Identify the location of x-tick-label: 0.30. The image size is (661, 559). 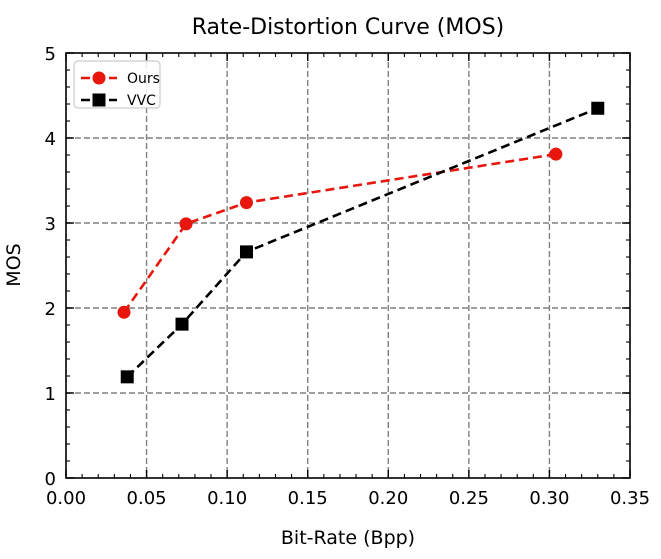
(549, 498).